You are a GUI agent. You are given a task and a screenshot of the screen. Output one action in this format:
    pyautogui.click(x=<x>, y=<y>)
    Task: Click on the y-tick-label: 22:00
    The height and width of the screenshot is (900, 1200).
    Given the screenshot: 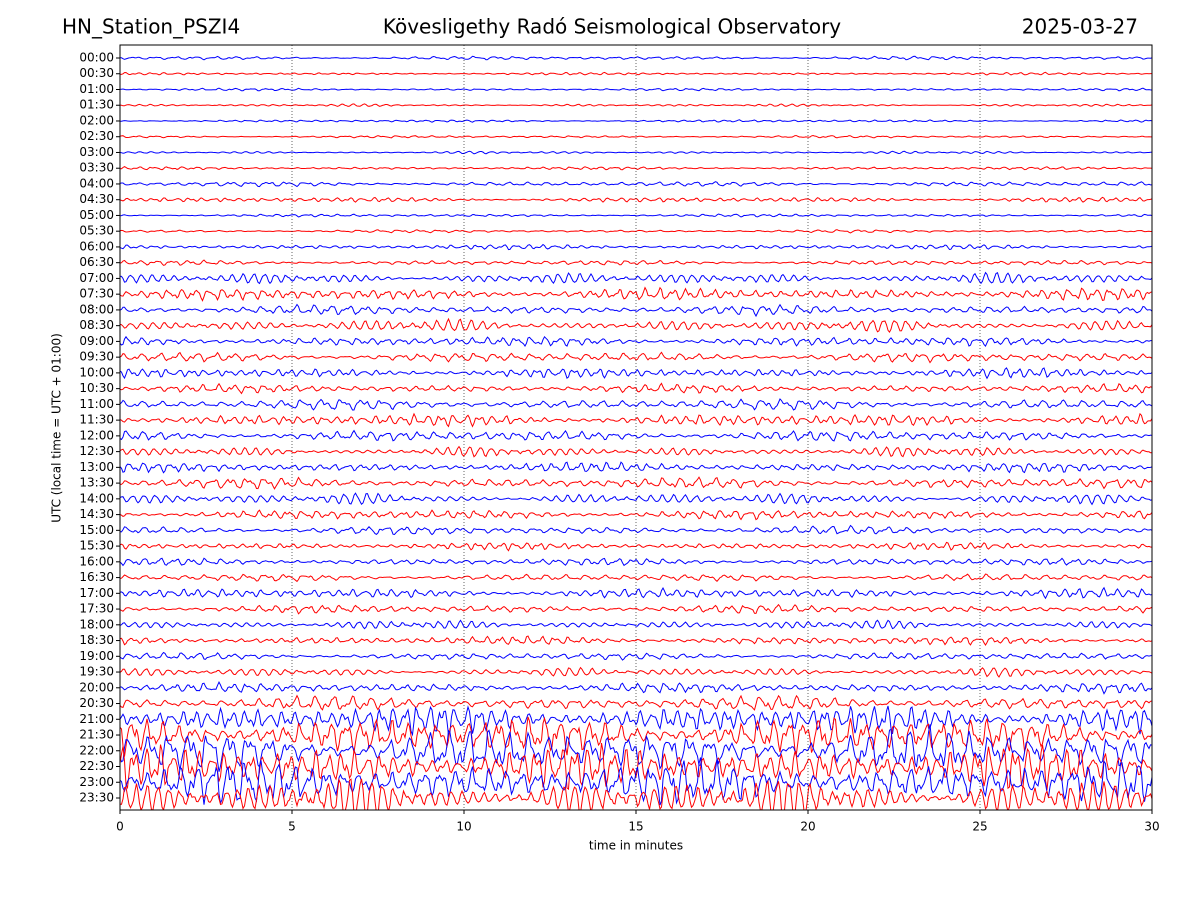 What is the action you would take?
    pyautogui.click(x=96, y=750)
    